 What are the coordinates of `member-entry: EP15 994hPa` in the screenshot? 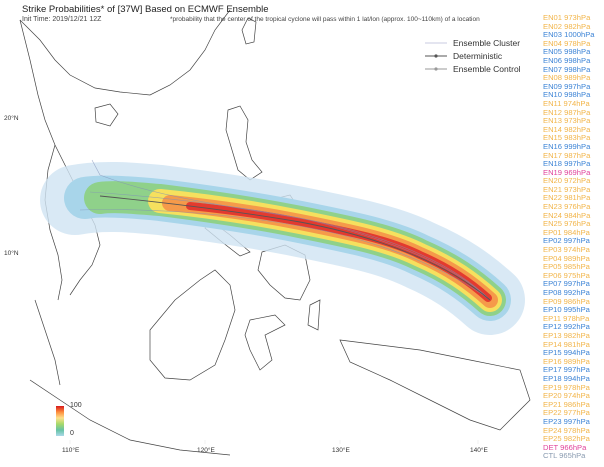 It's located at (566, 353).